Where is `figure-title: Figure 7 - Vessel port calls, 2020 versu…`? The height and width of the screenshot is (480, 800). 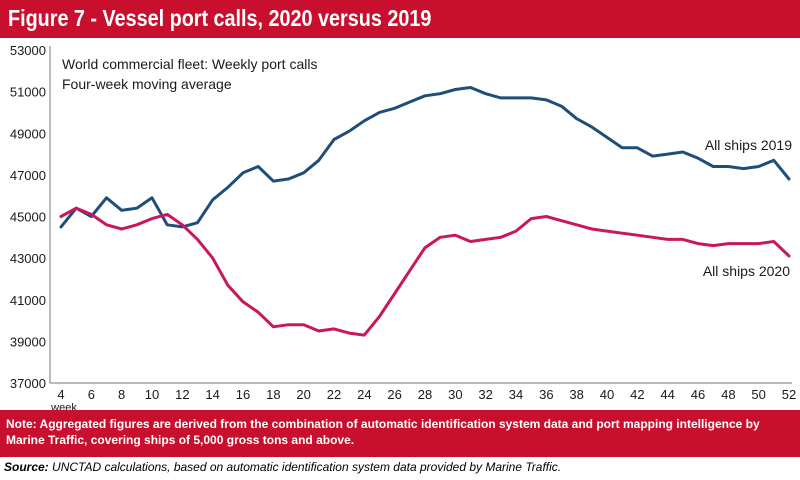
figure-title: Figure 7 - Vessel port calls, 2020 versu… is located at coordinates (220, 18).